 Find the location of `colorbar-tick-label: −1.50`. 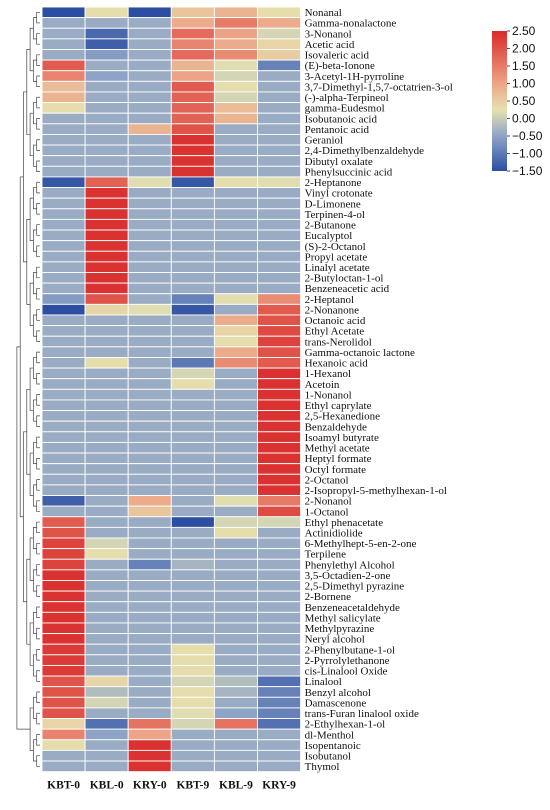

colorbar-tick-label: −1.50 is located at coordinates (527, 171).